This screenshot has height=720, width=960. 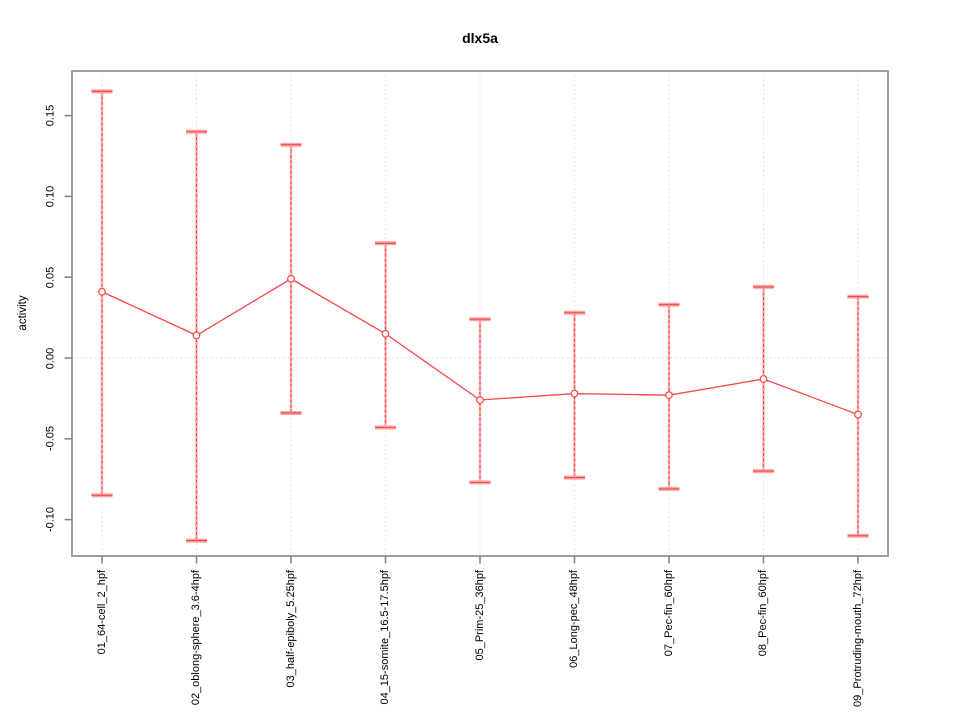 I want to click on y-tick-label: 0.05, so click(x=50, y=277).